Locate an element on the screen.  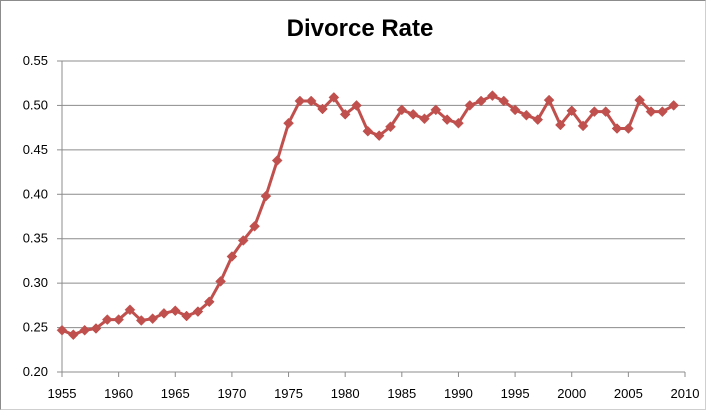
y-tick-label: 0.25 is located at coordinates (35, 327).